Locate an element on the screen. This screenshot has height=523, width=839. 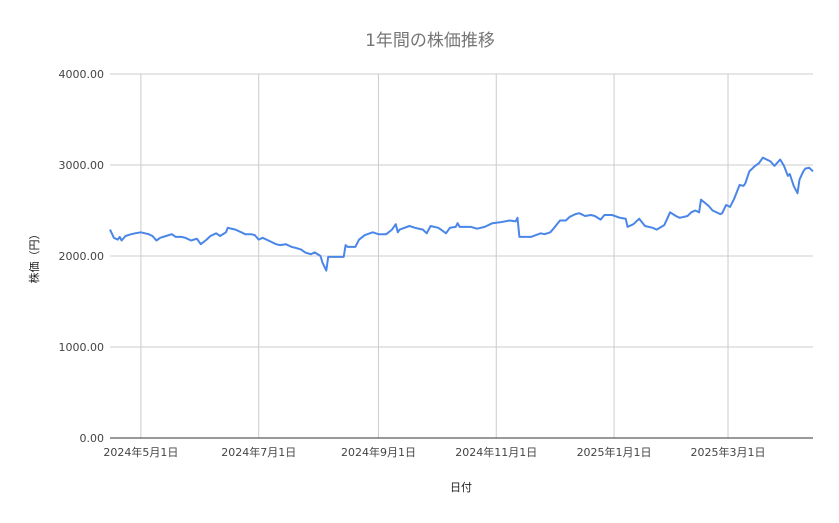
y-tick-label: 1000.00 is located at coordinates (82, 347).